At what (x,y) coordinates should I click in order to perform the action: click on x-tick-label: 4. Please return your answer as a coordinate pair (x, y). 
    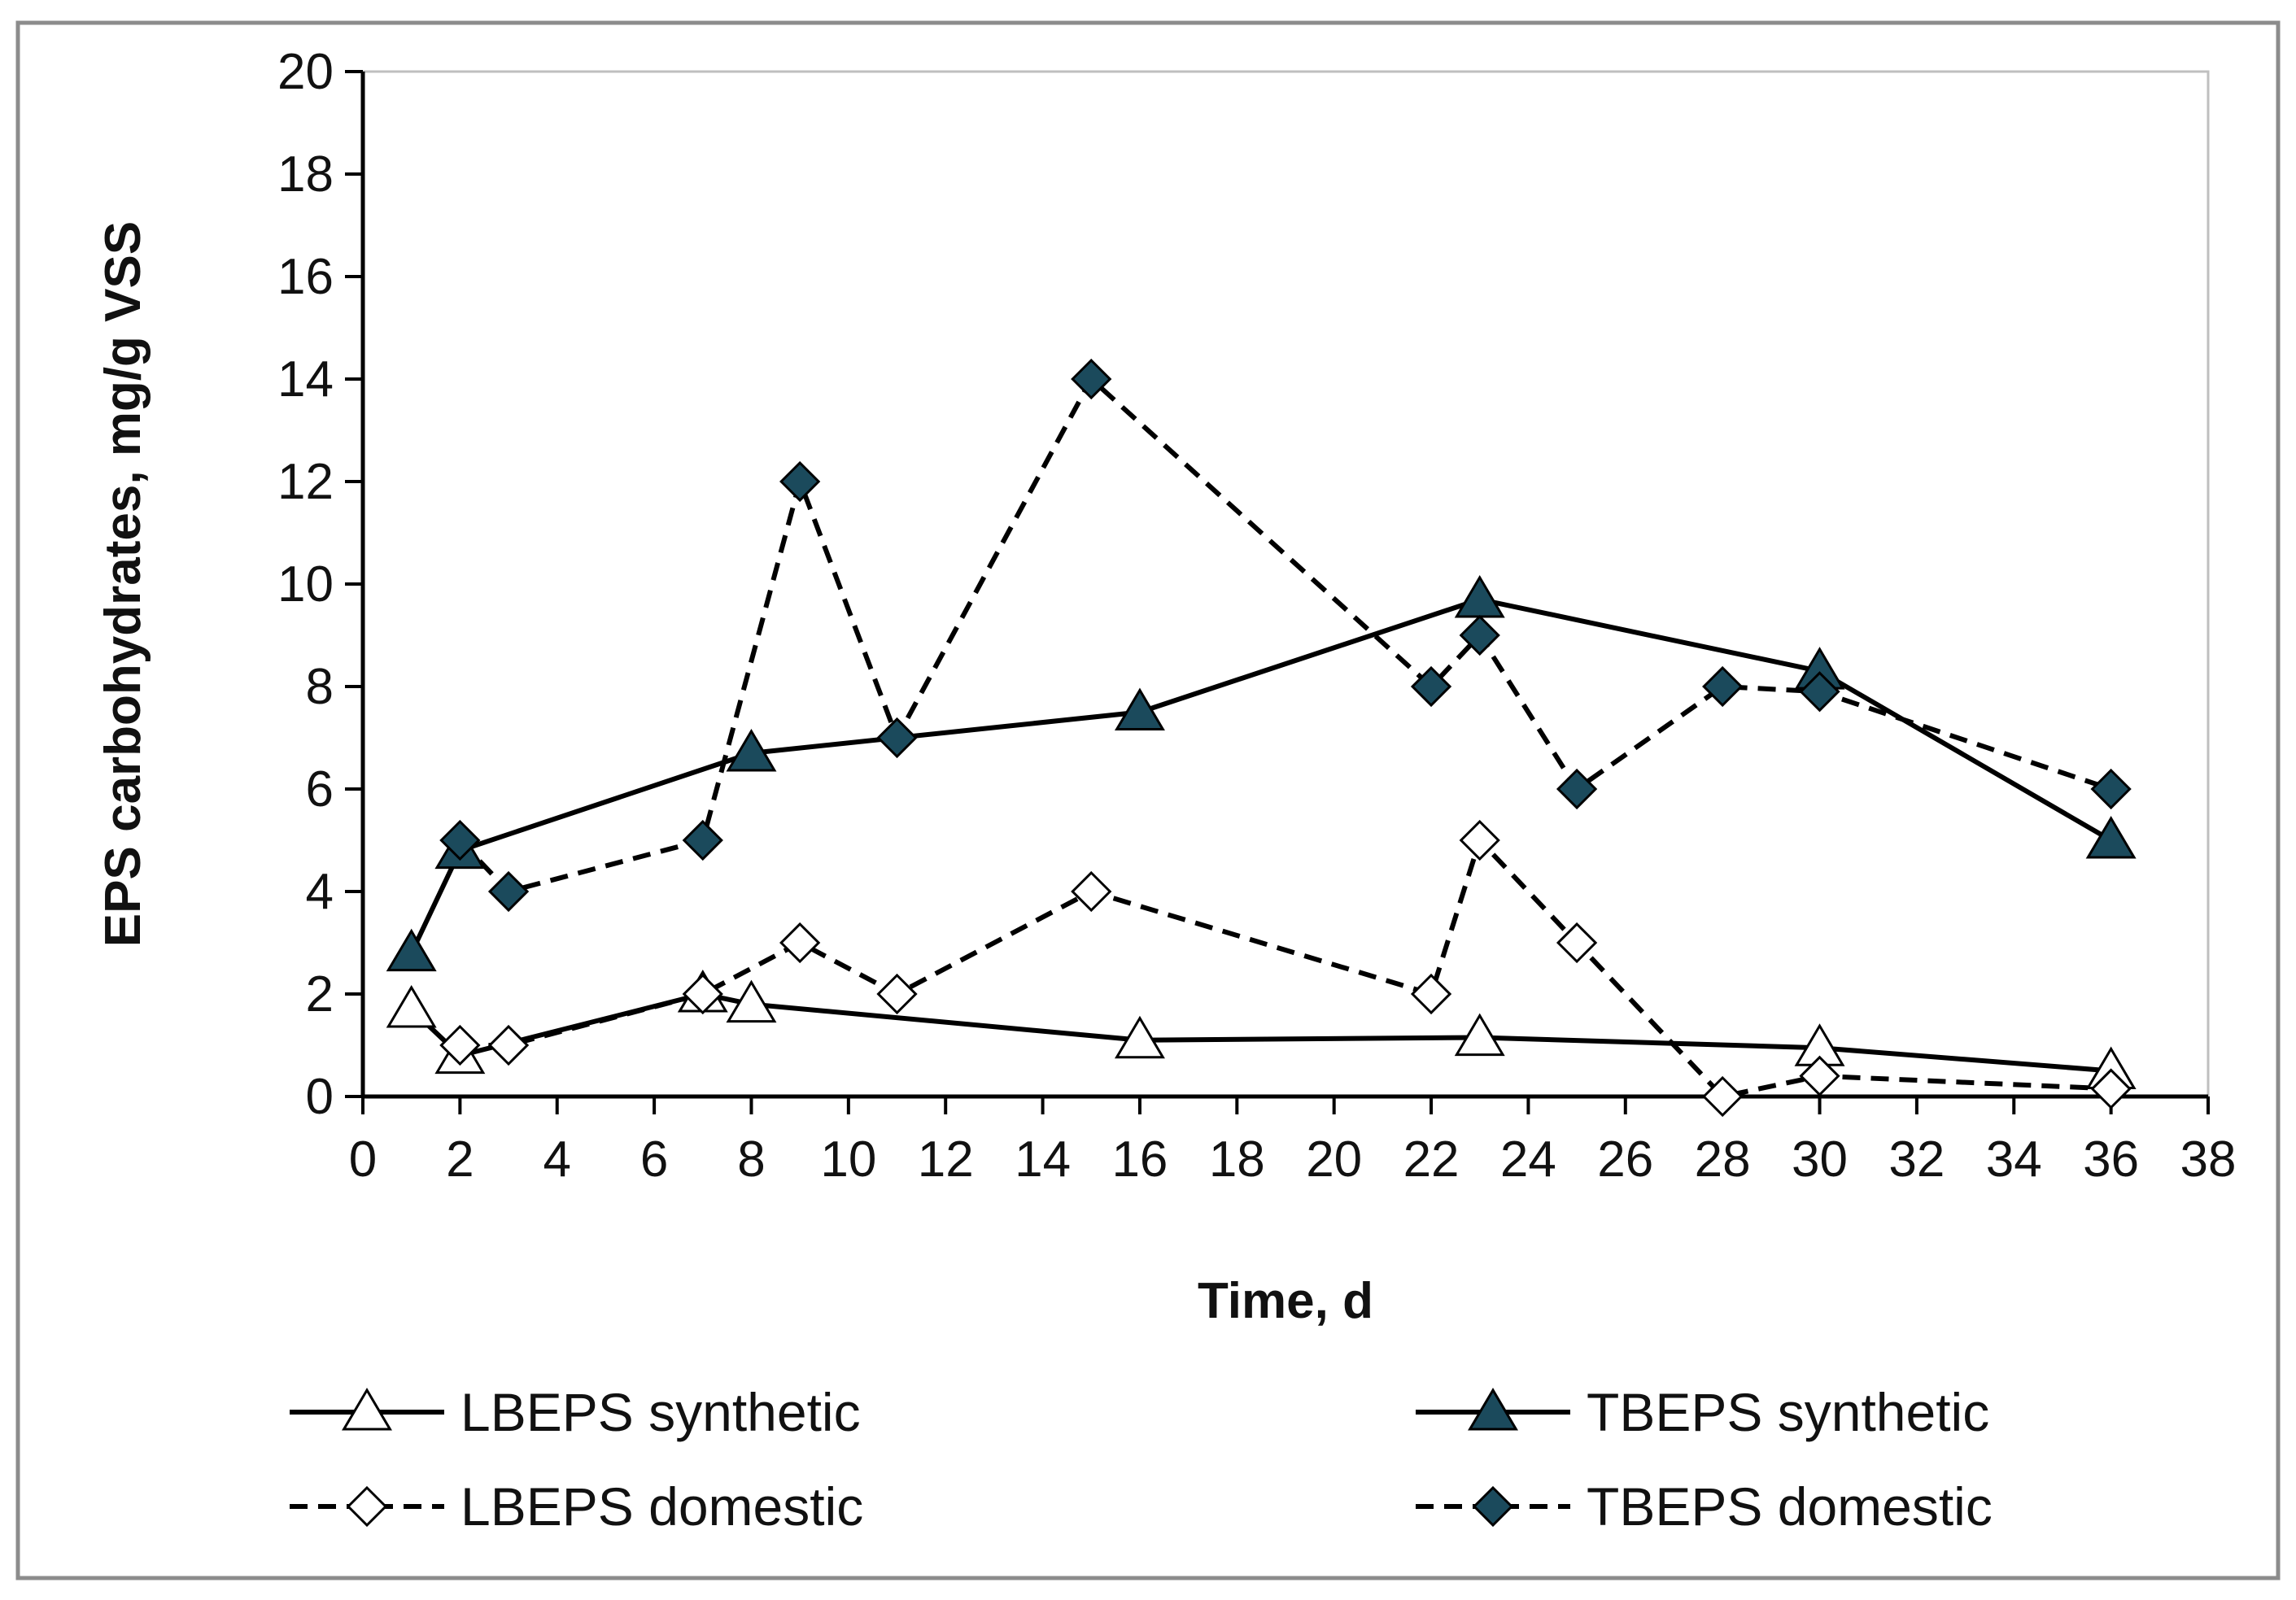
    Looking at the image, I should click on (556, 1159).